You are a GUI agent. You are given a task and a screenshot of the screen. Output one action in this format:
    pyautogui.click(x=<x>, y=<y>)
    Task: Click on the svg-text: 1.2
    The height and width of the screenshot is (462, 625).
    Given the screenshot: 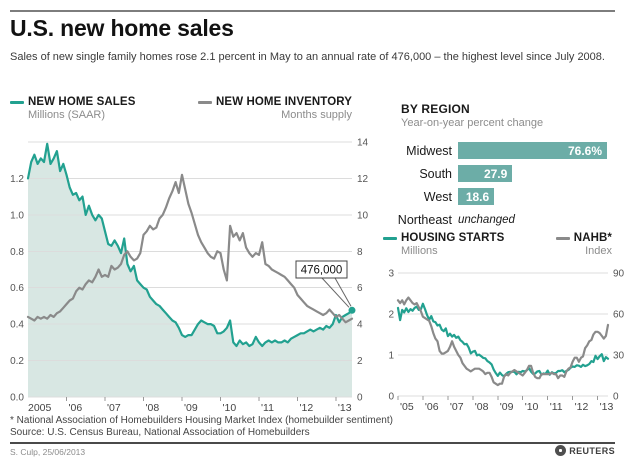 What is the action you would take?
    pyautogui.click(x=17, y=179)
    